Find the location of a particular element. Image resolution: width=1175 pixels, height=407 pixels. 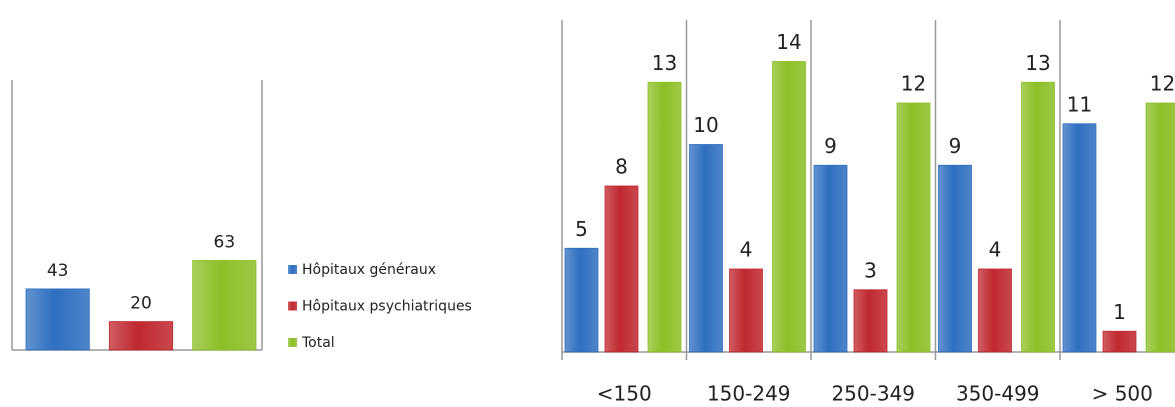

data-label: 8 is located at coordinates (621, 167).